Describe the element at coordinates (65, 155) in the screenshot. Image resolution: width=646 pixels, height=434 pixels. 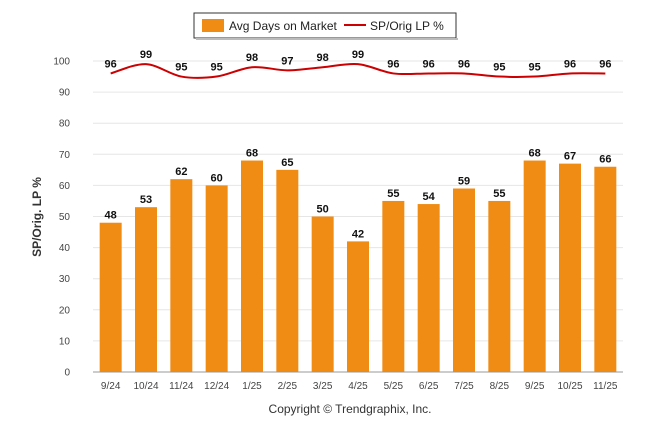
I see `y-tick-label: 70` at that location.